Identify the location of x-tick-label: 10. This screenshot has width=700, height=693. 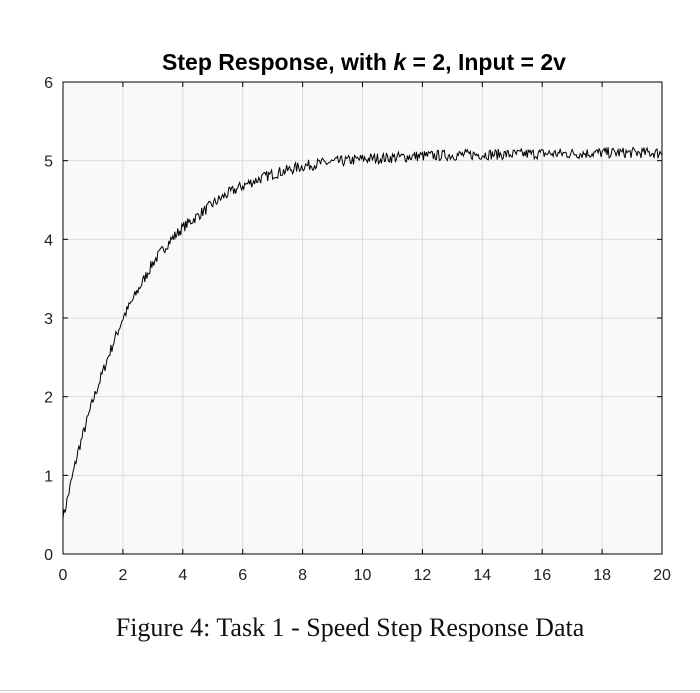
(363, 575).